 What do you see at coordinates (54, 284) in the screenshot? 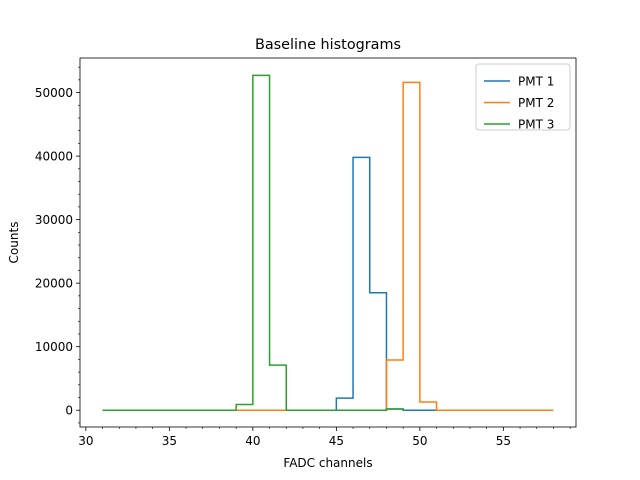
I see `y-tick-label: 20000` at bounding box center [54, 284].